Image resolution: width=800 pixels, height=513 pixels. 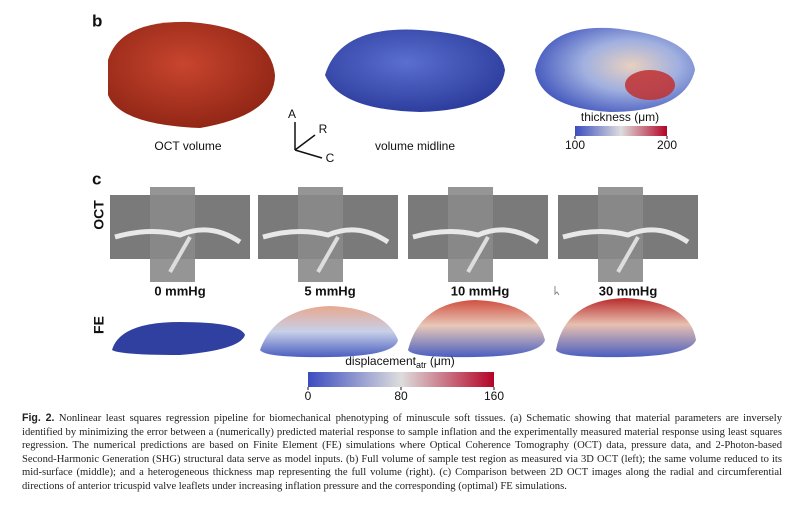 I want to click on caption-label: OCT volume, so click(x=187, y=146).